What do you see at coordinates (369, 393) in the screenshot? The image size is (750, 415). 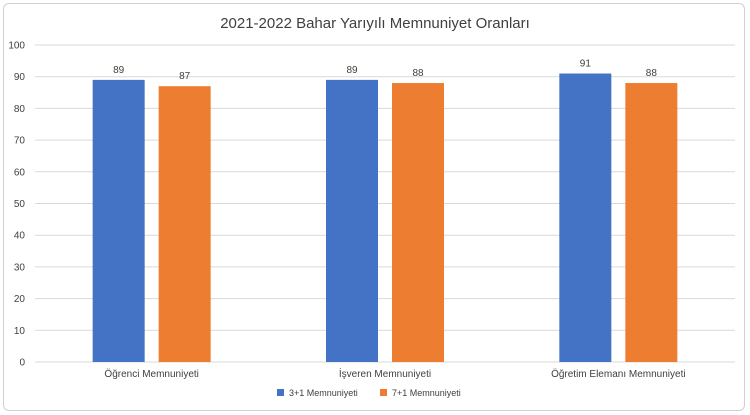 I see `legend: 3+1 Memnuniyeti 7+1 Memnuniyeti` at bounding box center [369, 393].